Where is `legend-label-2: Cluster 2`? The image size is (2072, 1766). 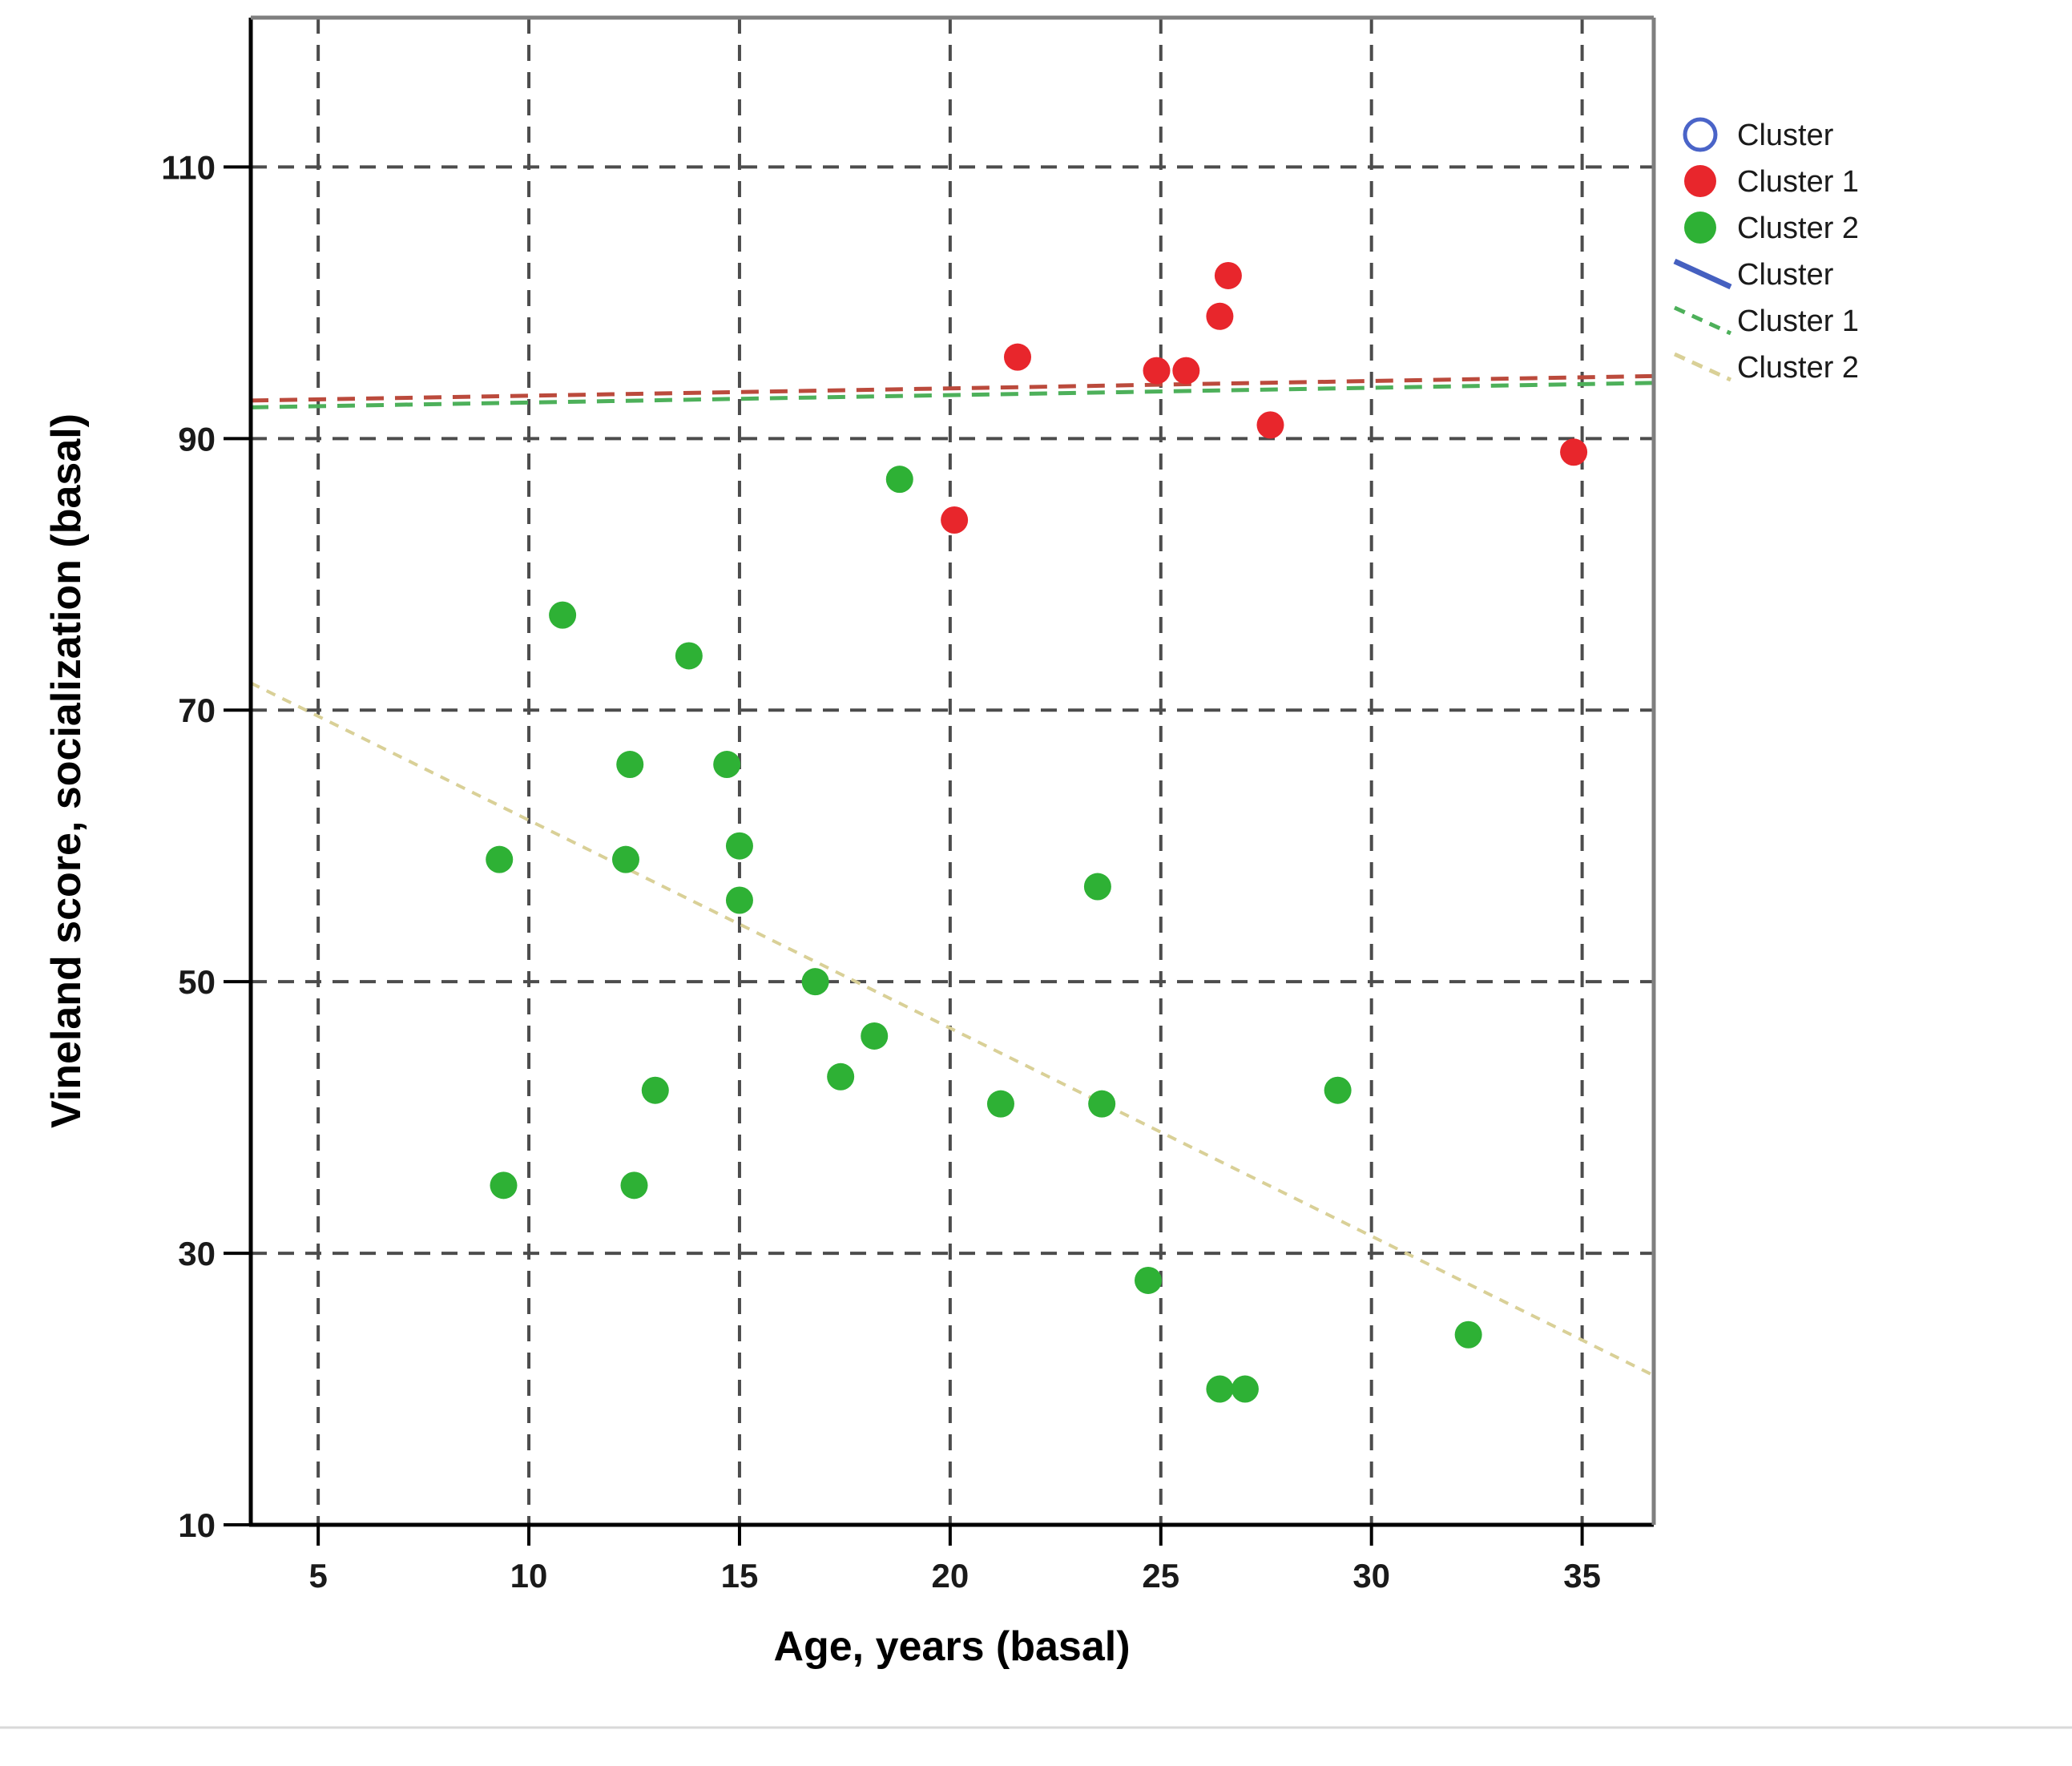 legend-label-2: Cluster 2 is located at coordinates (1798, 228).